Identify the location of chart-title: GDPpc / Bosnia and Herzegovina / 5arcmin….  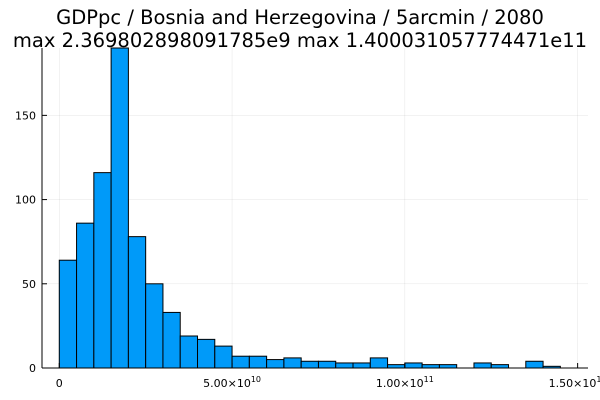
(300, 29).